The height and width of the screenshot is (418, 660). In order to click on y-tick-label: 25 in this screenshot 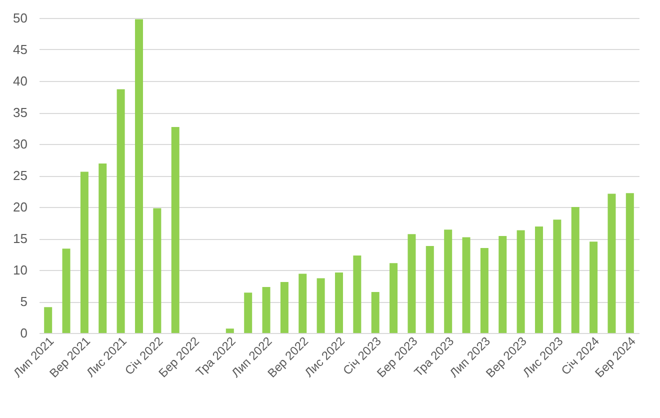, I will do `click(20, 175)`.